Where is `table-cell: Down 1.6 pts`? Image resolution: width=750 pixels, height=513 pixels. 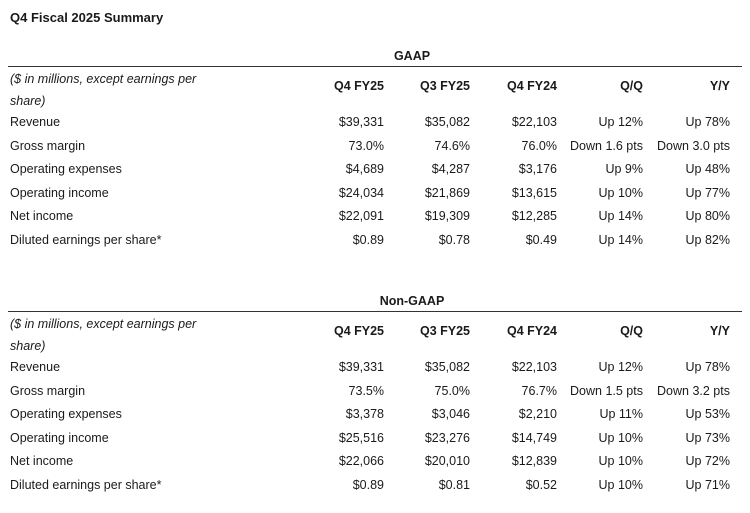
table-cell: Down 1.6 pts is located at coordinates (606, 145).